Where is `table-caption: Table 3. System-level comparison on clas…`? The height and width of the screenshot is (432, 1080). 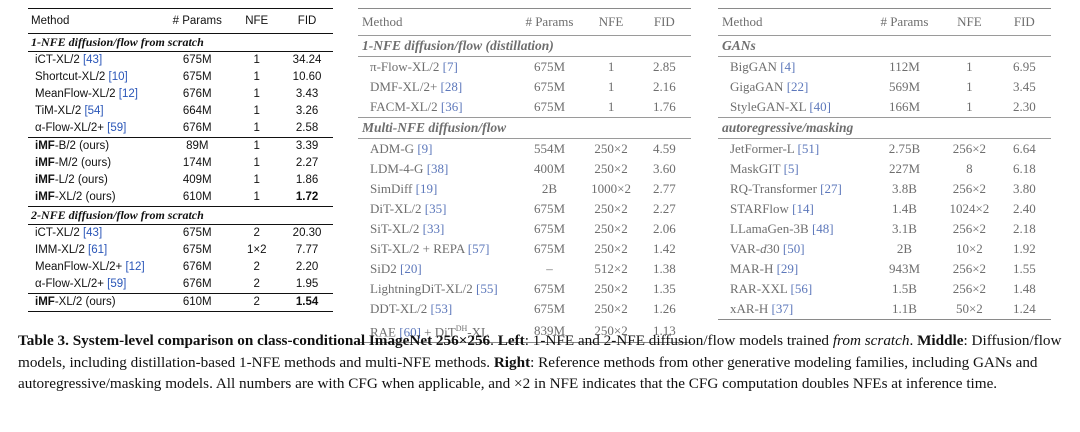 table-caption: Table 3. System-level comparison on clas… is located at coordinates (540, 362).